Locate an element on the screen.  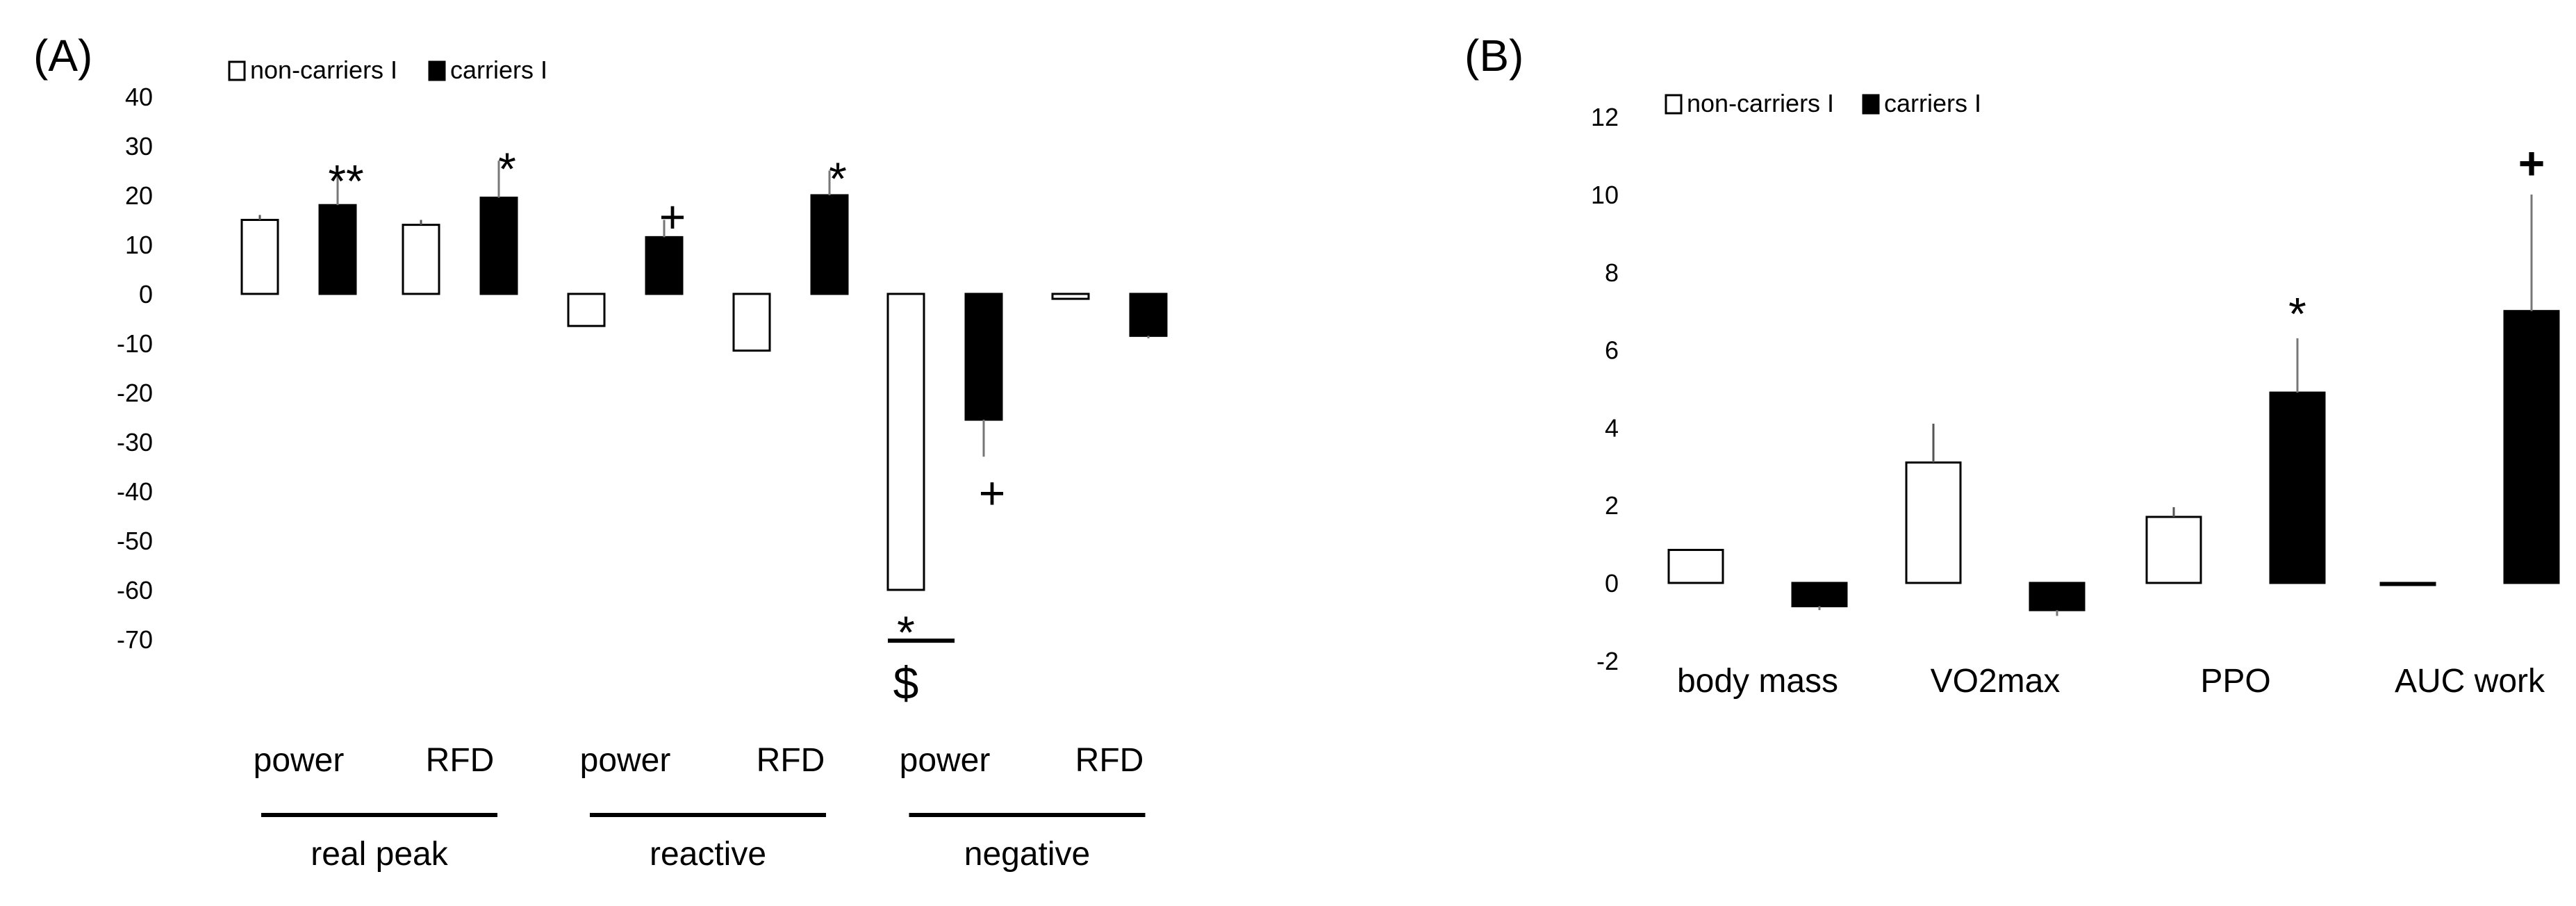
y-tick-label: 8 is located at coordinates (1612, 272).